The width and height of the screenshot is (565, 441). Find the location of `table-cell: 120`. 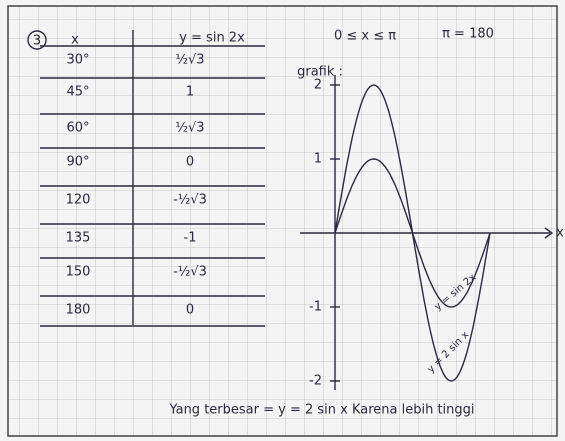

table-cell: 120 is located at coordinates (78, 200).